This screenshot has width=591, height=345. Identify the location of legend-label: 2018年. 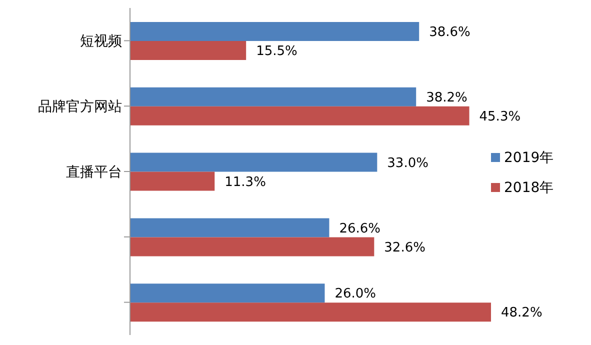
(529, 188).